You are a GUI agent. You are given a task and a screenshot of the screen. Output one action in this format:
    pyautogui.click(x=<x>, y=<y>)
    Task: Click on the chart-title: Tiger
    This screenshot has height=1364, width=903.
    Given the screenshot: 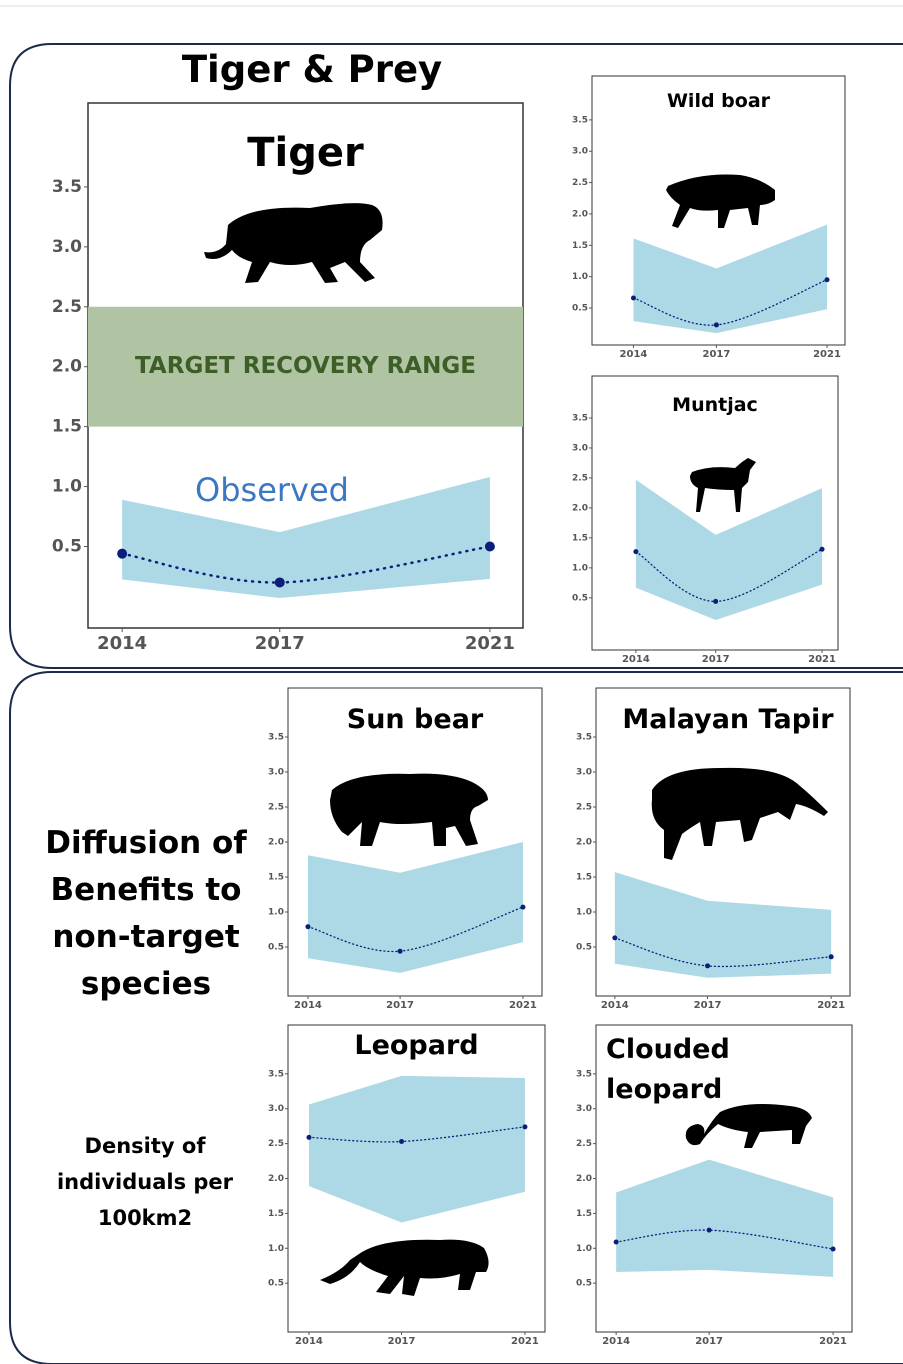 What is the action you would take?
    pyautogui.click(x=305, y=153)
    